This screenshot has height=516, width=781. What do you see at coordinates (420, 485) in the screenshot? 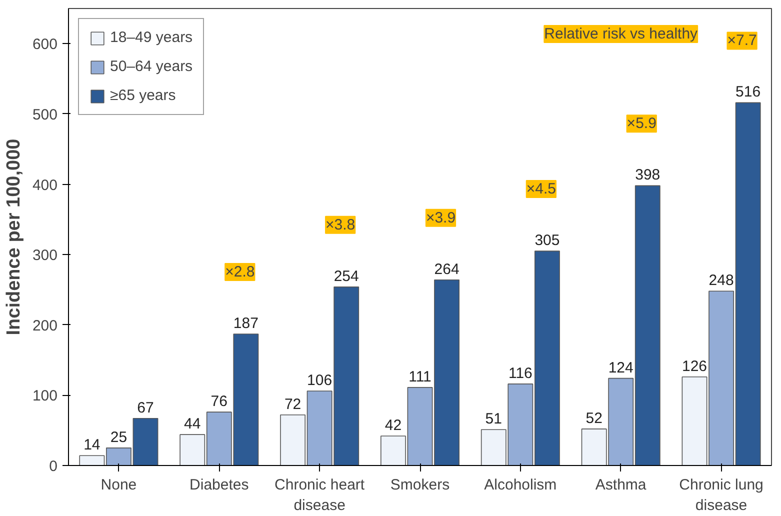
I see `x-tick-label: Smokers` at bounding box center [420, 485].